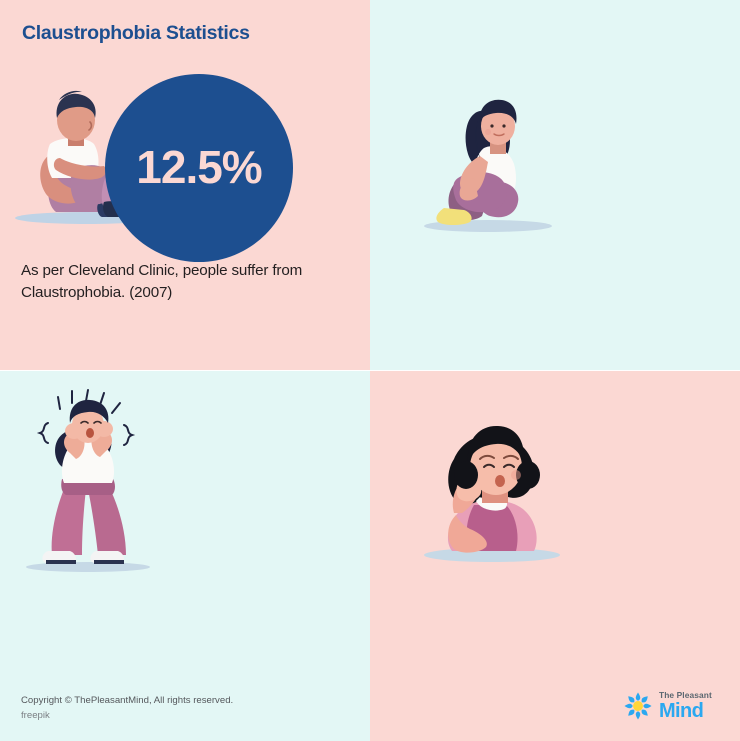  I want to click on stat-circle-1: 12.5%, so click(199, 168).